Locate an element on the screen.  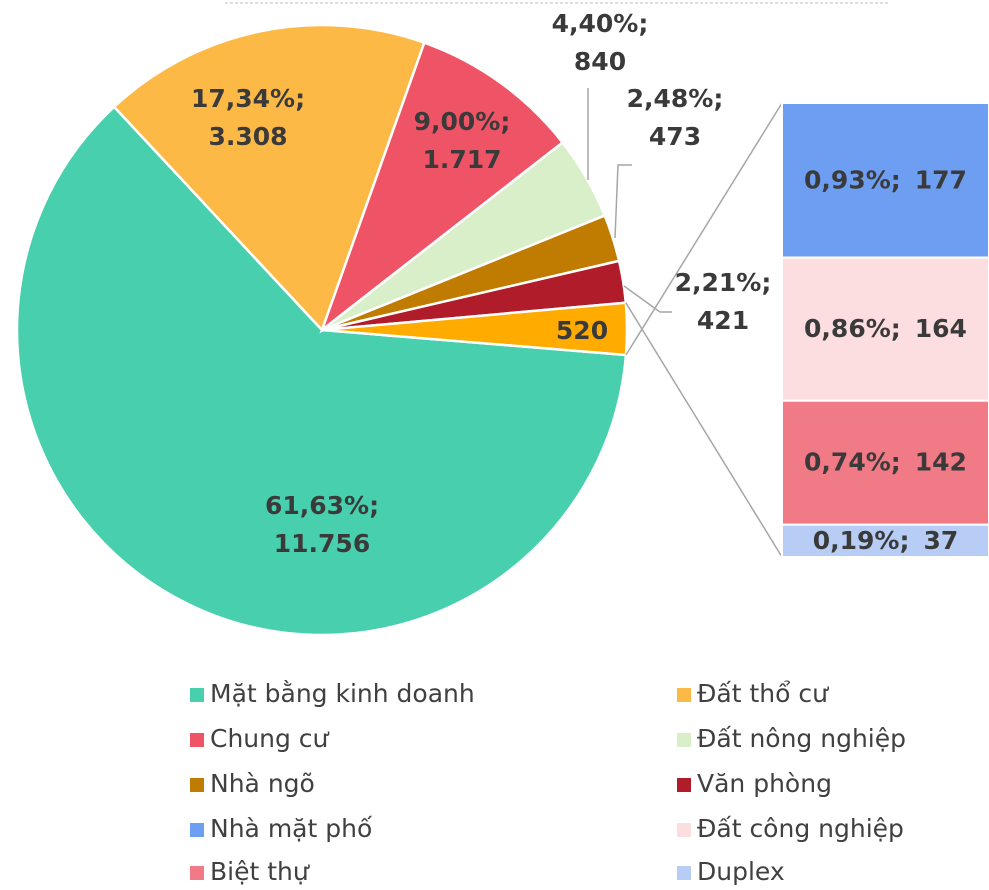
data-label-percent: 2,48%; is located at coordinates (675, 98).